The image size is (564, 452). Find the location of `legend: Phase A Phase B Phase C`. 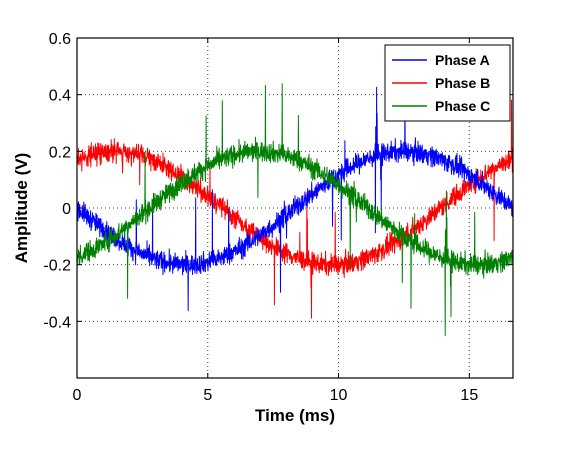

legend: Phase A Phase B Phase C is located at coordinates (447, 83).